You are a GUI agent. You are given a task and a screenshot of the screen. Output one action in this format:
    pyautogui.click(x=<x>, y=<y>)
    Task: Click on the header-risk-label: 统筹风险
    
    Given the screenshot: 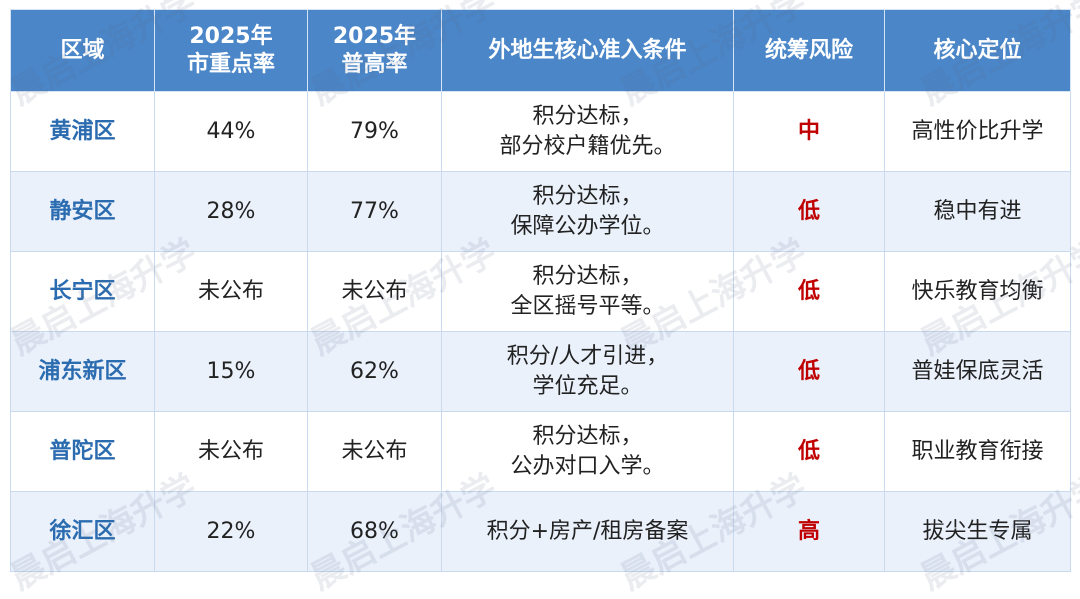 What is the action you would take?
    pyautogui.click(x=808, y=50)
    